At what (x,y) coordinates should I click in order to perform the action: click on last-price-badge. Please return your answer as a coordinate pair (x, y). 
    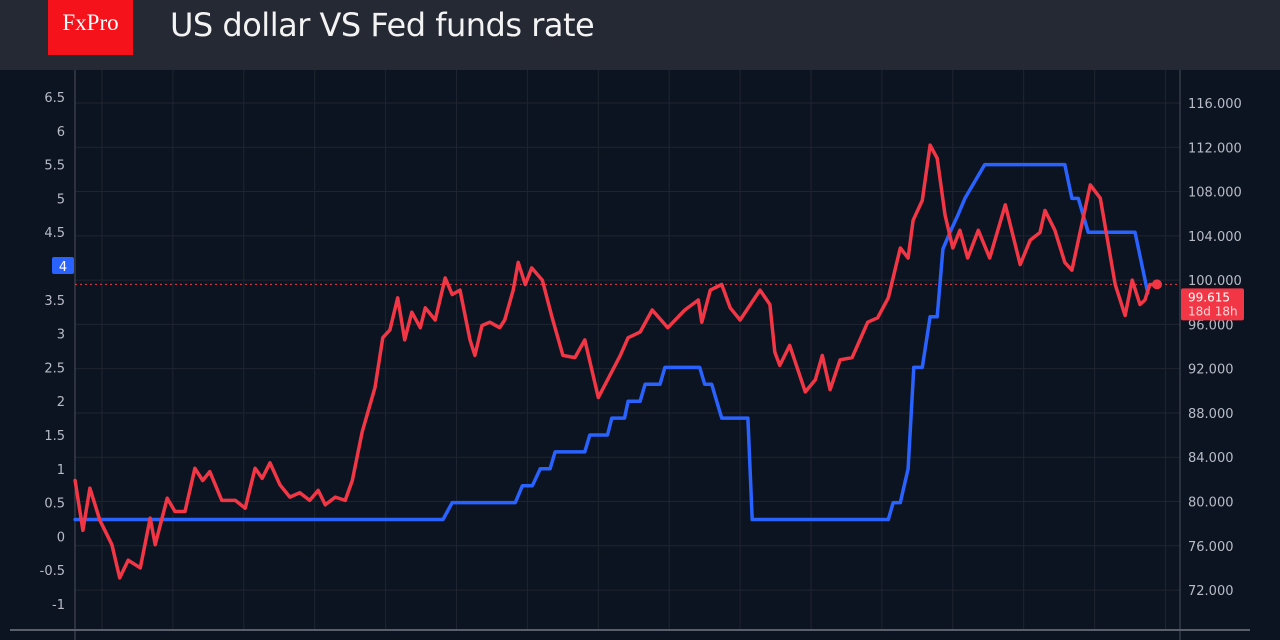
    Looking at the image, I should click on (1212, 304).